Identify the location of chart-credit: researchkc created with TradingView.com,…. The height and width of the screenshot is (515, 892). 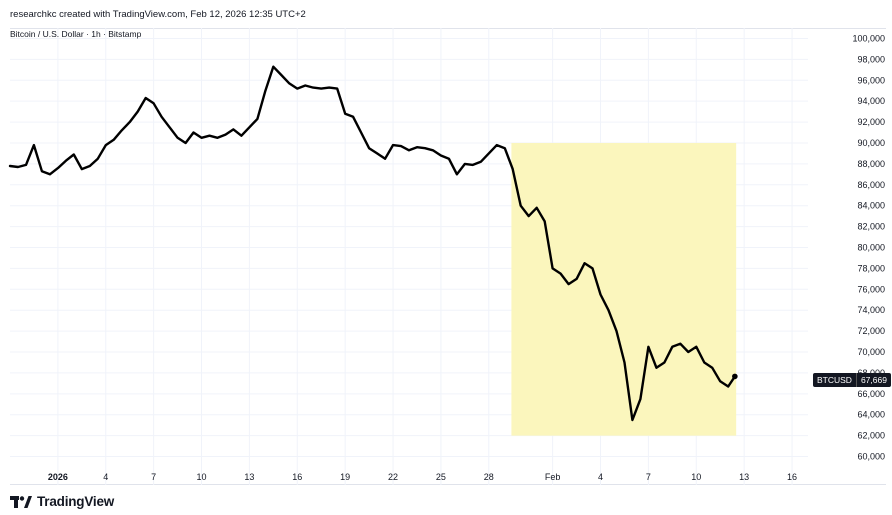
(158, 14).